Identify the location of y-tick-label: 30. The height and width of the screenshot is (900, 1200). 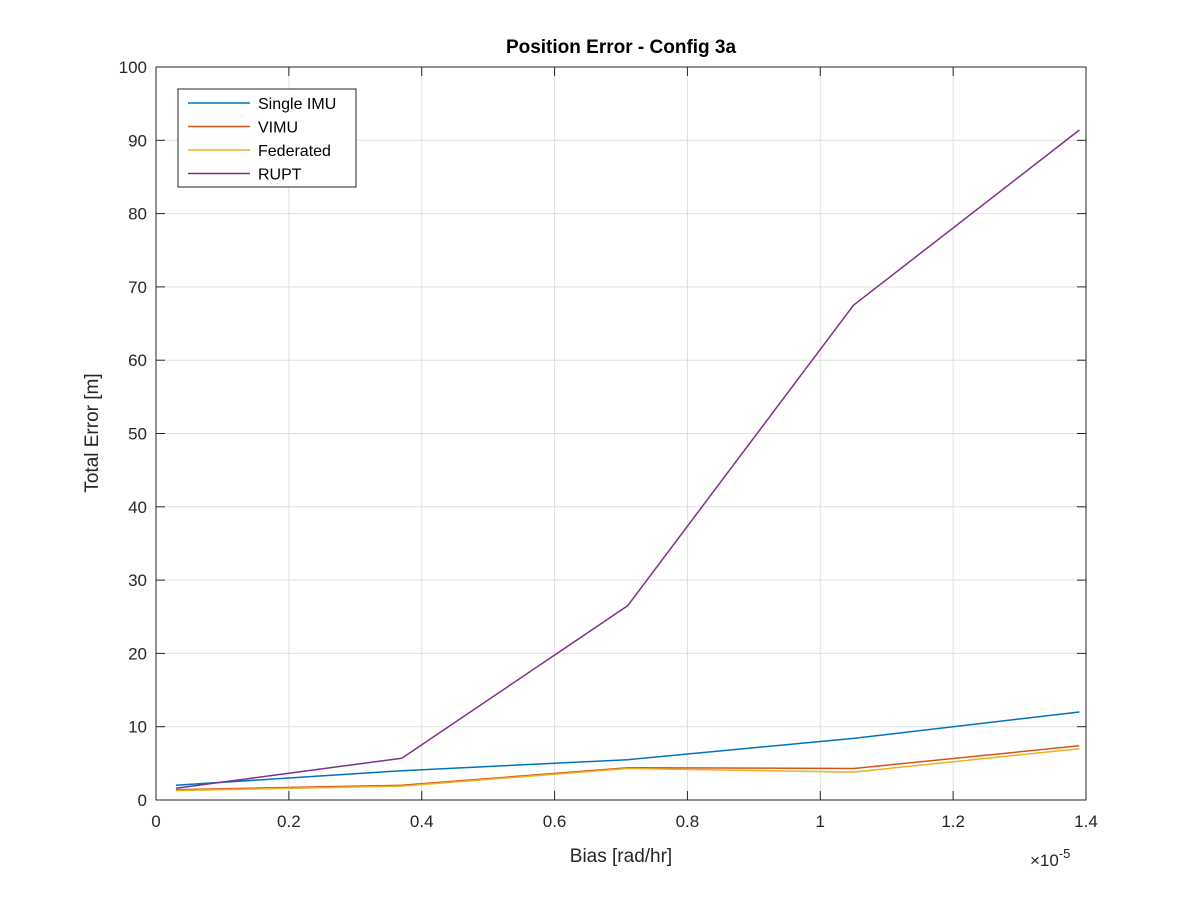
(137, 580).